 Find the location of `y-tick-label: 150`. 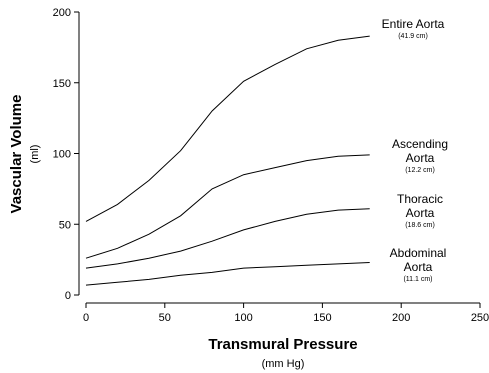

y-tick-label: 150 is located at coordinates (62, 84).